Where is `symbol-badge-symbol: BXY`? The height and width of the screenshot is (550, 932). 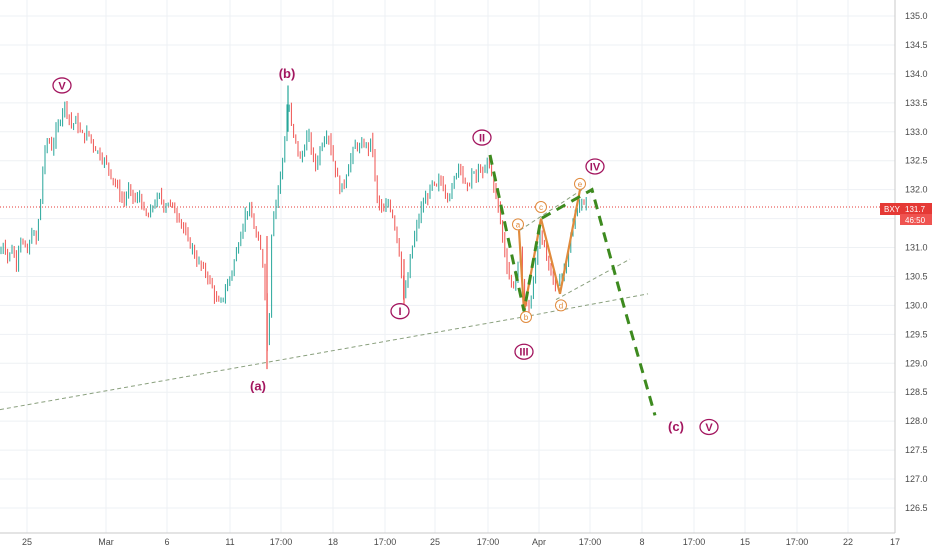
symbol-badge-symbol: BXY is located at coordinates (892, 209).